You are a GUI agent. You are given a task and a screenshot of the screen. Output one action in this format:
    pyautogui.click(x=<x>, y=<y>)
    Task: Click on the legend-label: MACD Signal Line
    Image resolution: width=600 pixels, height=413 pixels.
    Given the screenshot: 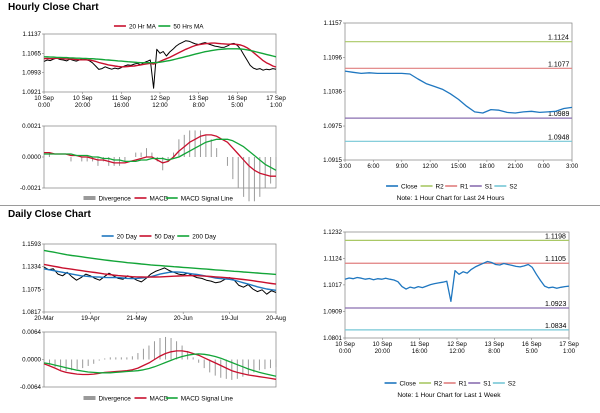 What is the action you would take?
    pyautogui.click(x=207, y=199)
    